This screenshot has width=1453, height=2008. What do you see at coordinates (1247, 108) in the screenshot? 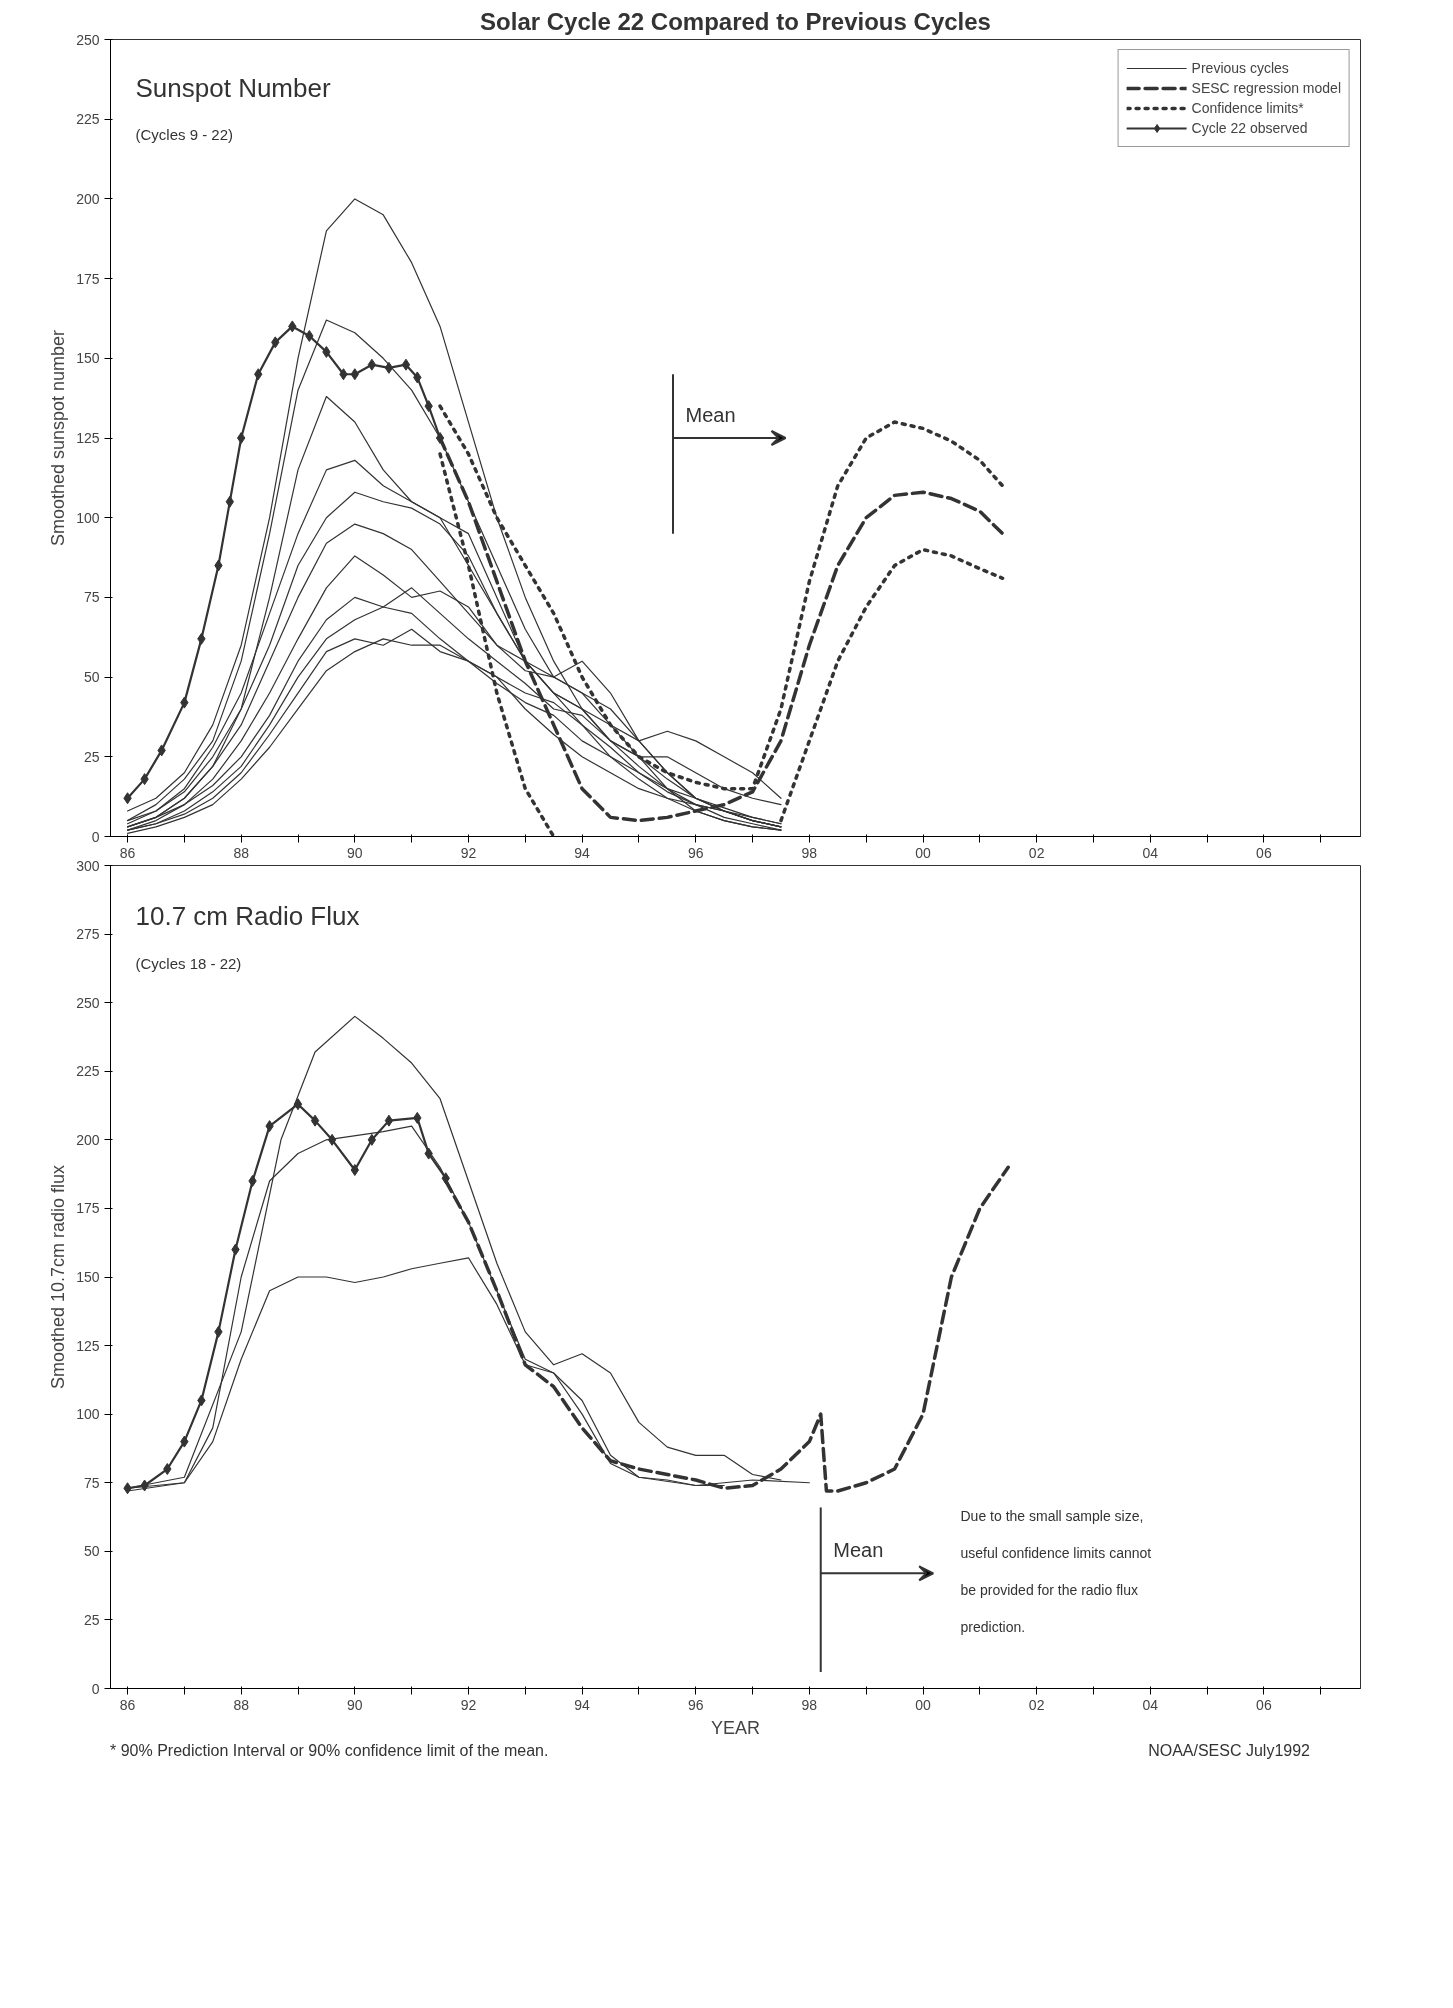
I see `legend-label: Confidence limits*` at bounding box center [1247, 108].